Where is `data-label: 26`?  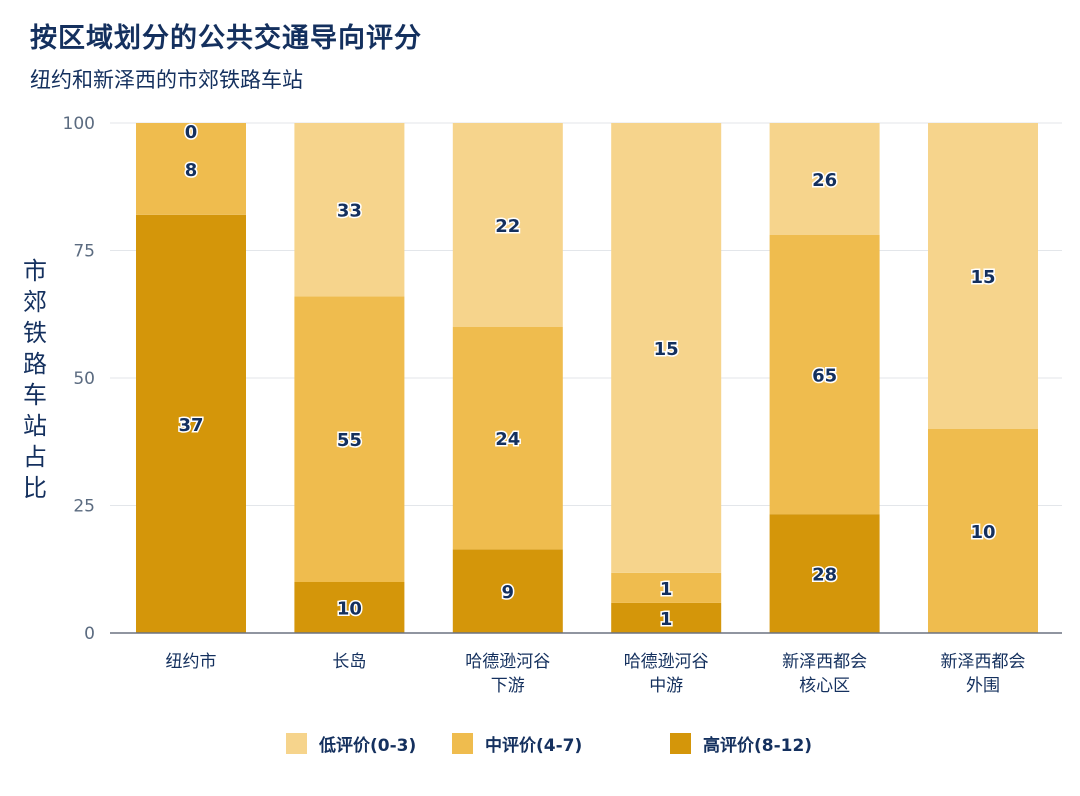 data-label: 26 is located at coordinates (824, 180).